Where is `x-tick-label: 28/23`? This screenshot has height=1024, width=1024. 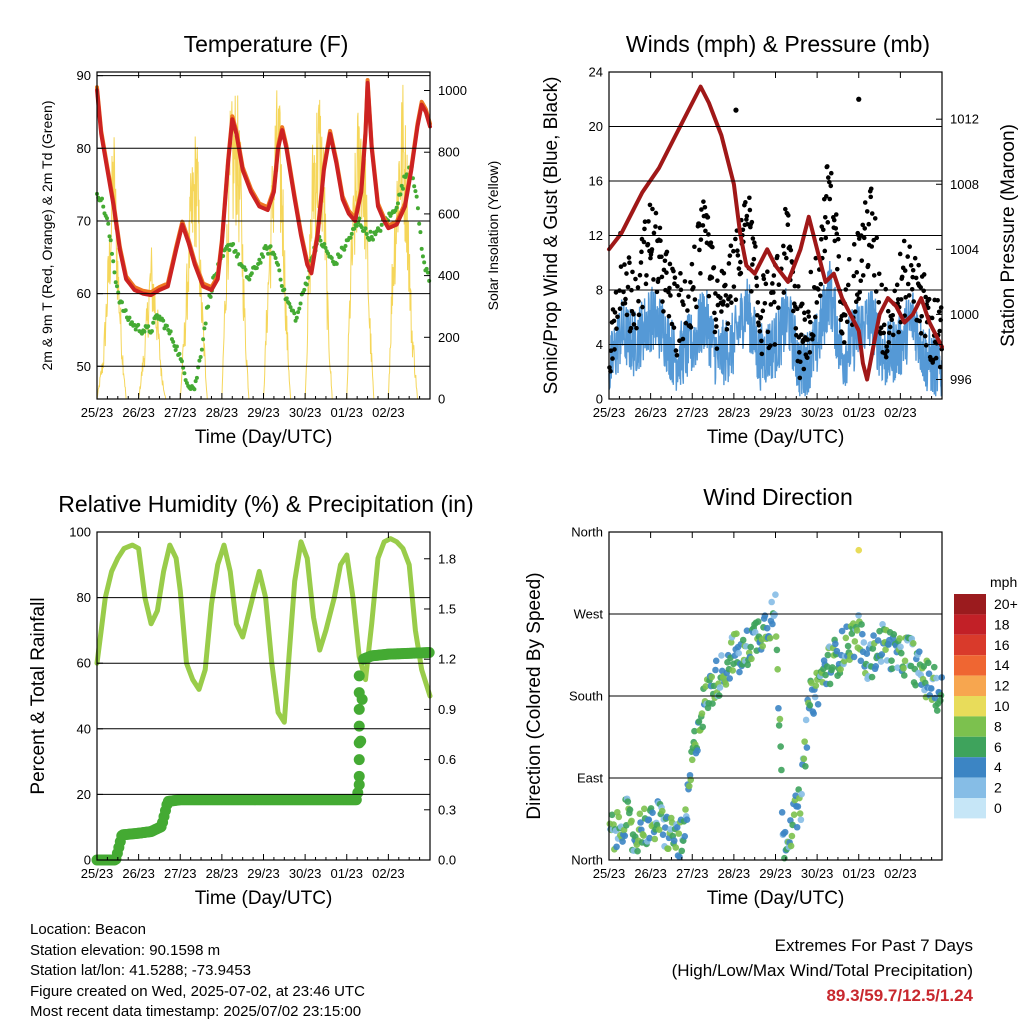 x-tick-label: 28/23 is located at coordinates (734, 412).